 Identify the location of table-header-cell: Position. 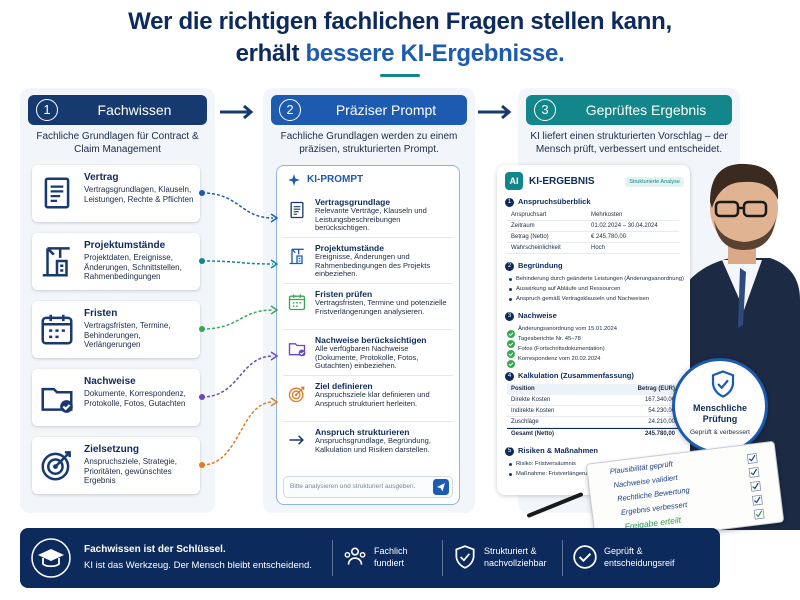
(523, 389).